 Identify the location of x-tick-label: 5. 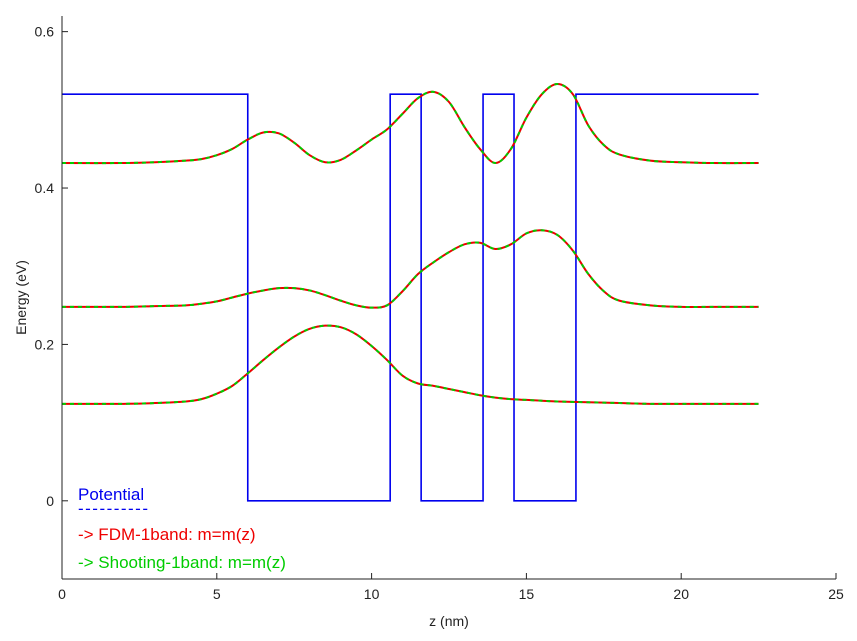
(217, 594).